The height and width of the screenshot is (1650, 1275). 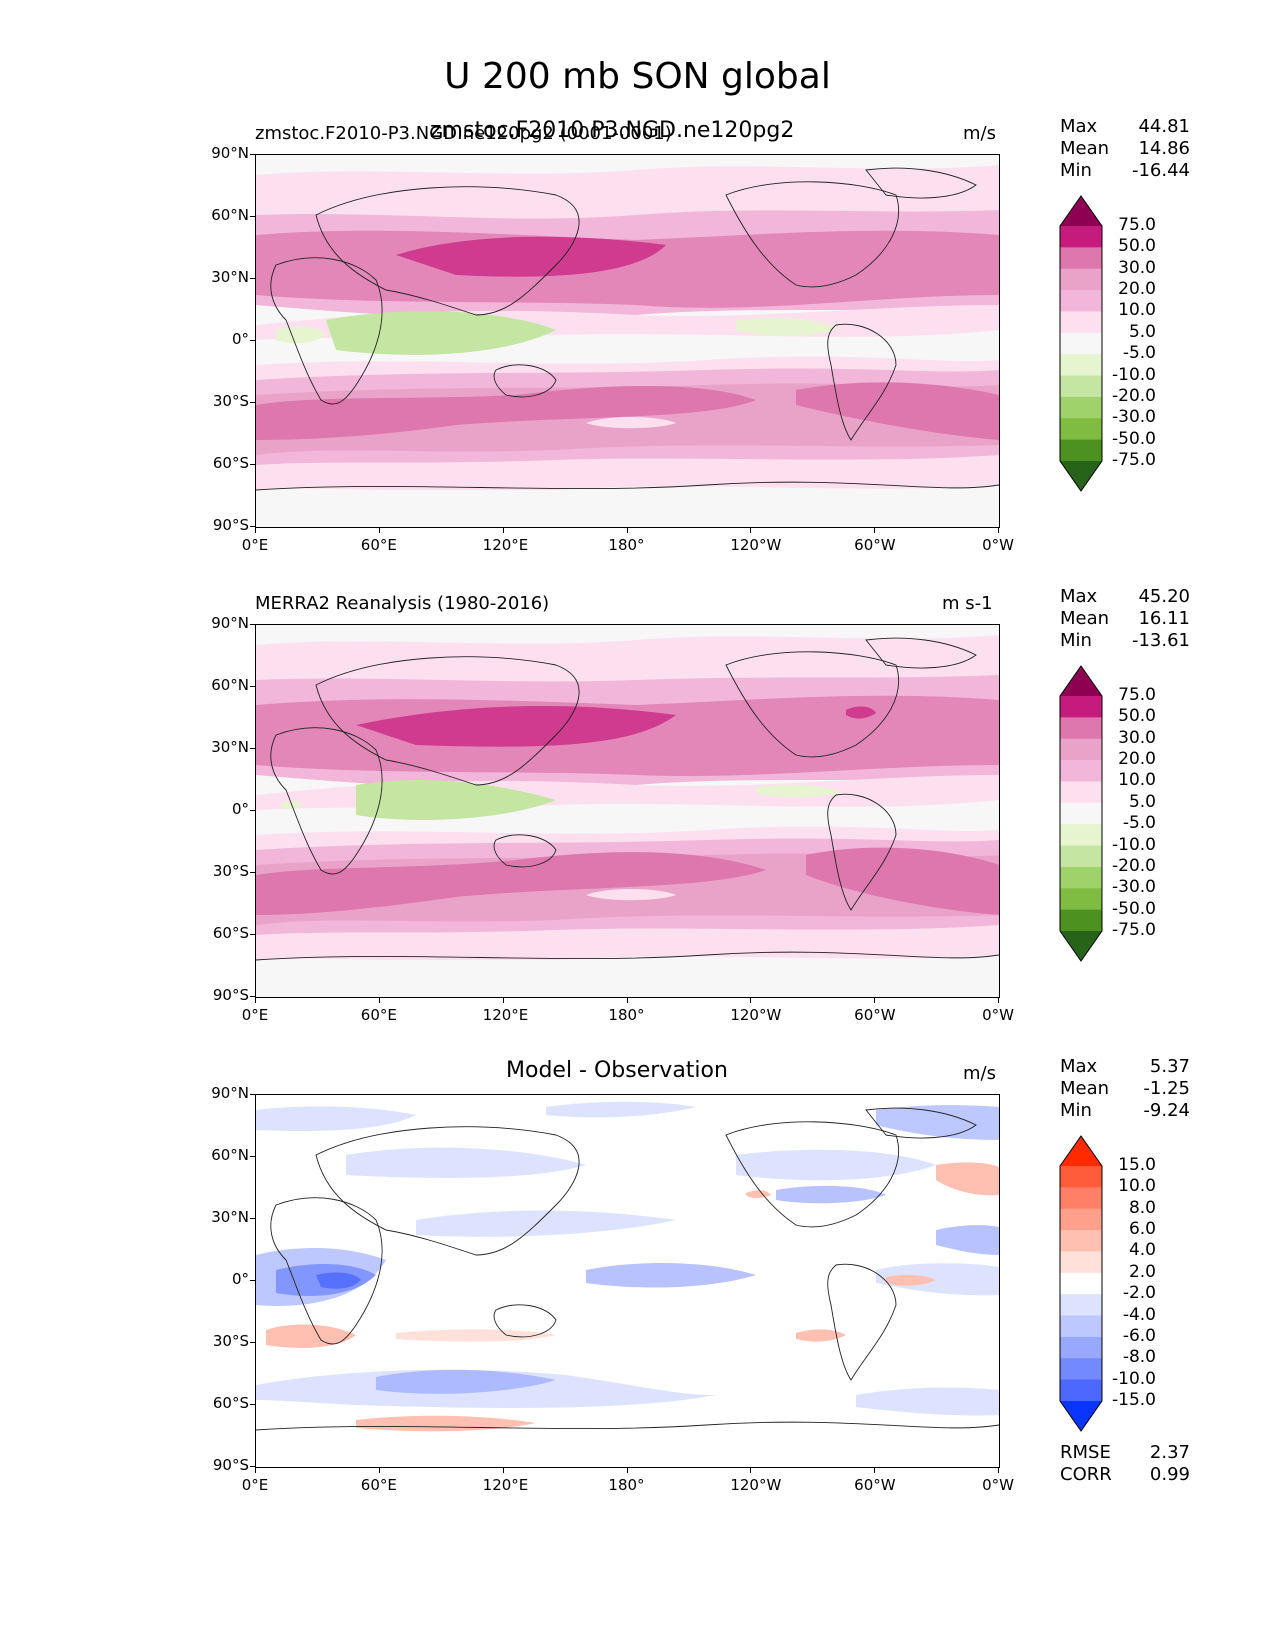 I want to click on panel1-mean: 14.86, so click(x=1164, y=148).